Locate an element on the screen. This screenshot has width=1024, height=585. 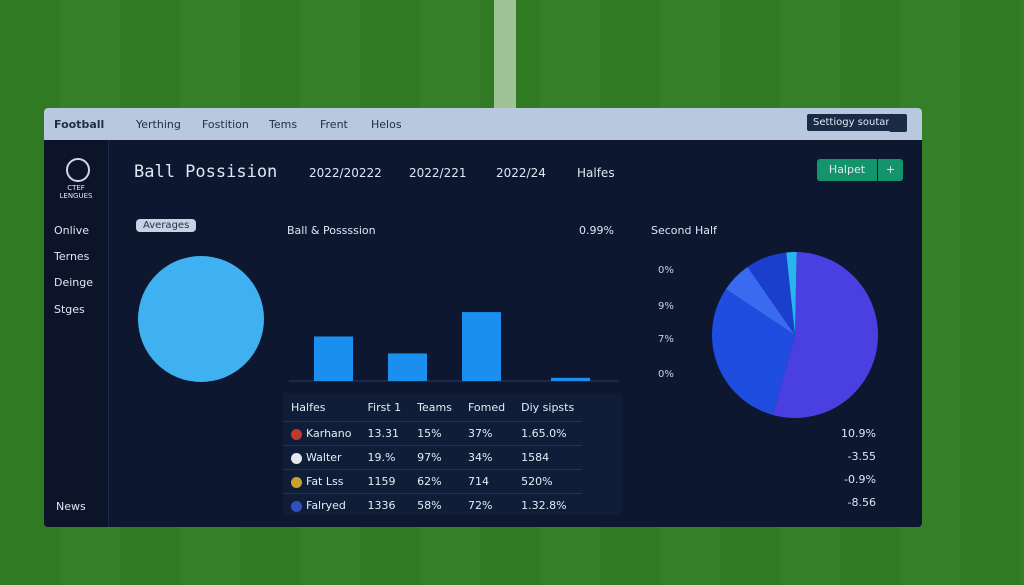
logo is located at coordinates (78, 170).